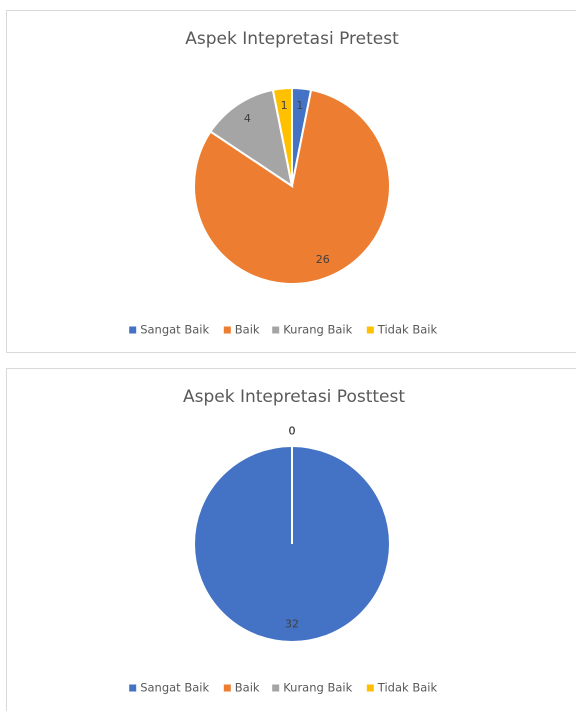 The width and height of the screenshot is (576, 711). I want to click on data-label: 32, so click(292, 623).